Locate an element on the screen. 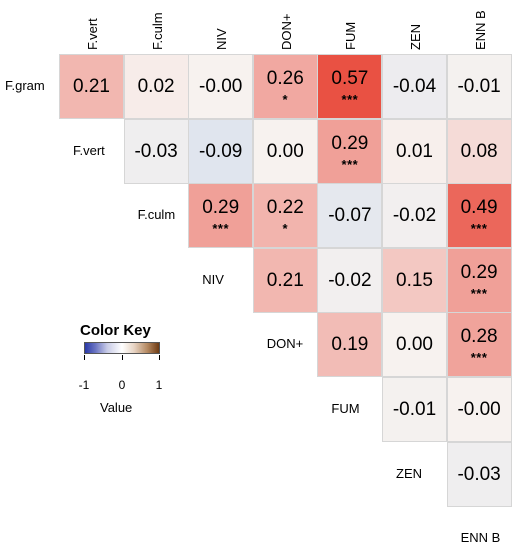  legend-color-bar is located at coordinates (122, 348).